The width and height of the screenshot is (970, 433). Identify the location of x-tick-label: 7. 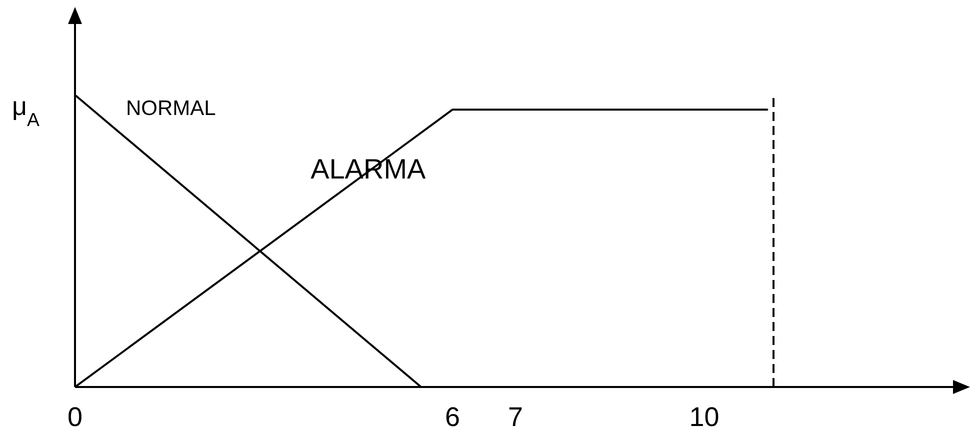
(516, 417).